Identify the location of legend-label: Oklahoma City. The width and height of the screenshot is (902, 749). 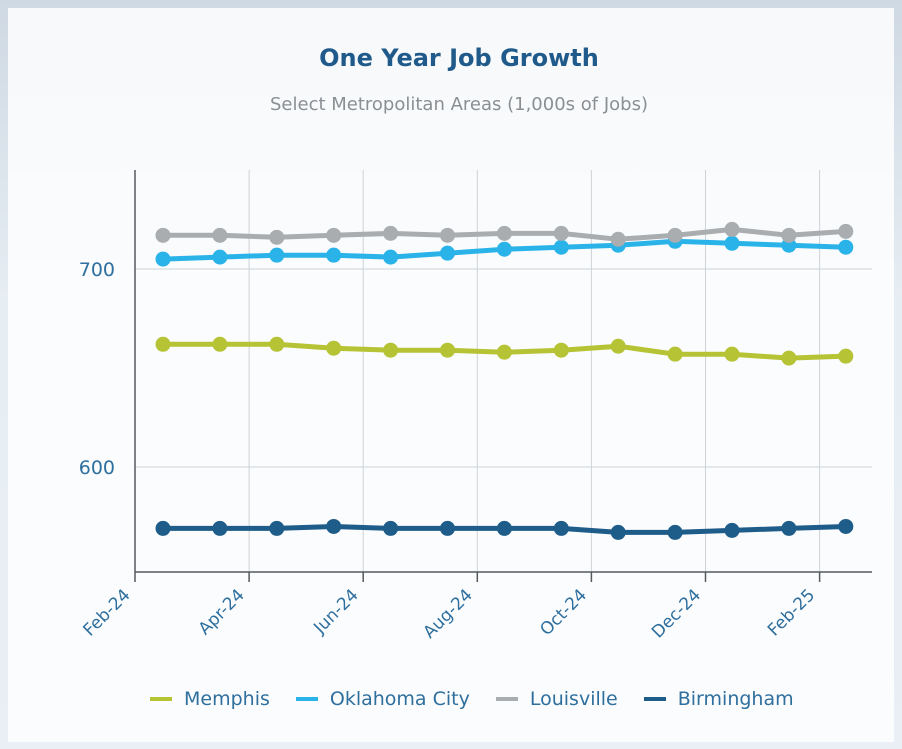
(399, 699).